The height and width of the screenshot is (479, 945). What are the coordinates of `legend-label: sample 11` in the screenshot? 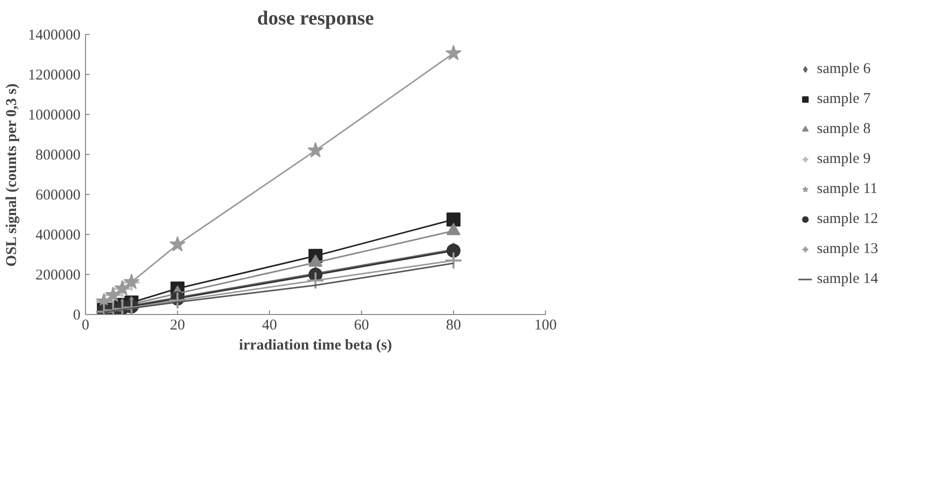 It's located at (847, 189).